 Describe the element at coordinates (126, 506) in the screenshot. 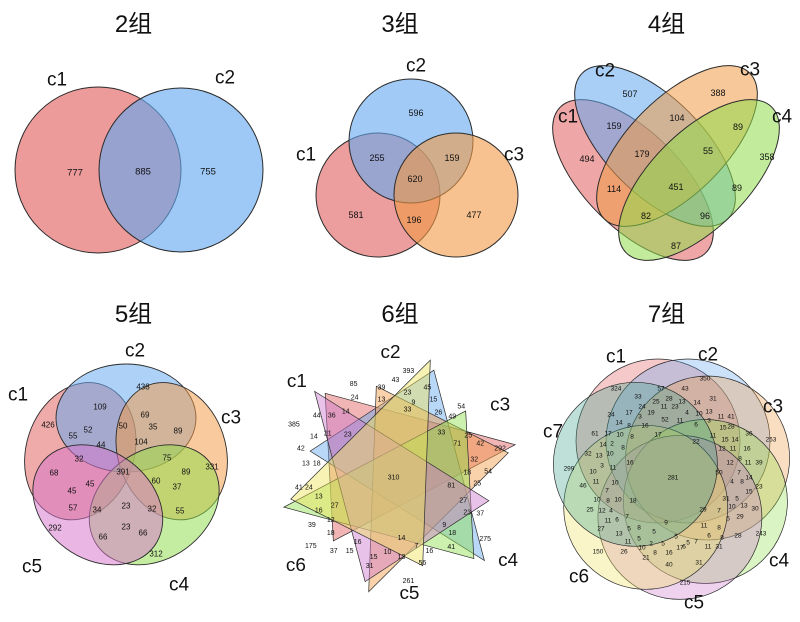

I see `region-count: 23` at that location.